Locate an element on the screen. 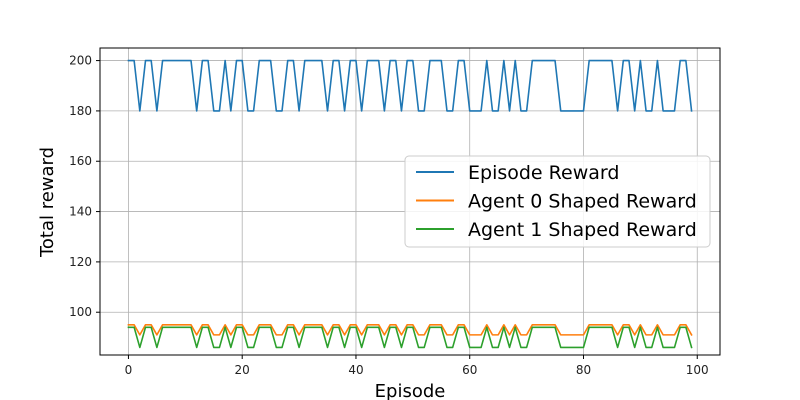  legend-box is located at coordinates (557, 201).